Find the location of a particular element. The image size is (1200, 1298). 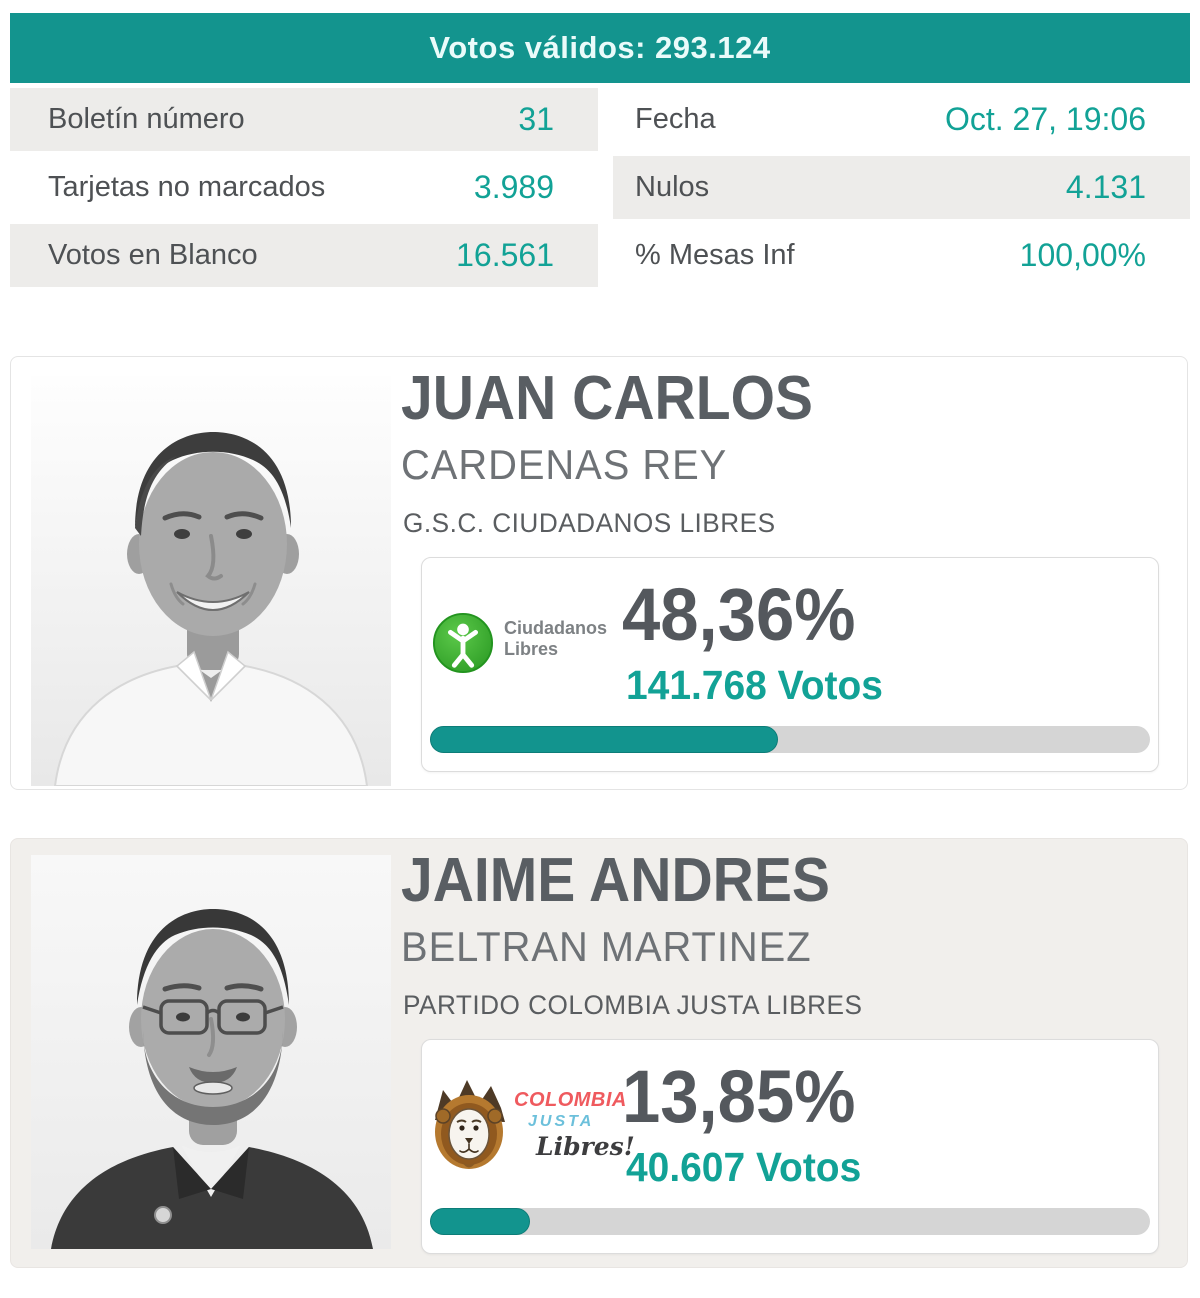

candidate-first-name: JUAN CARLOS is located at coordinates (607, 398).